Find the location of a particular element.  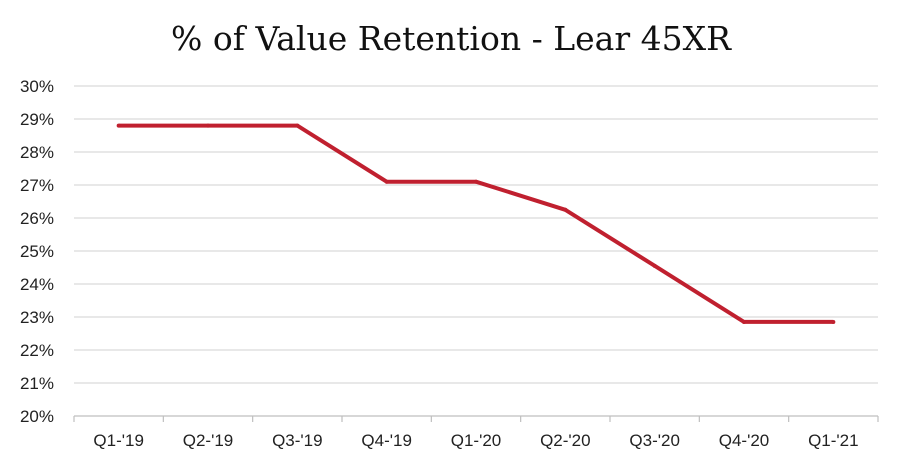

x-tick-label: Q1-'21 is located at coordinates (833, 440).